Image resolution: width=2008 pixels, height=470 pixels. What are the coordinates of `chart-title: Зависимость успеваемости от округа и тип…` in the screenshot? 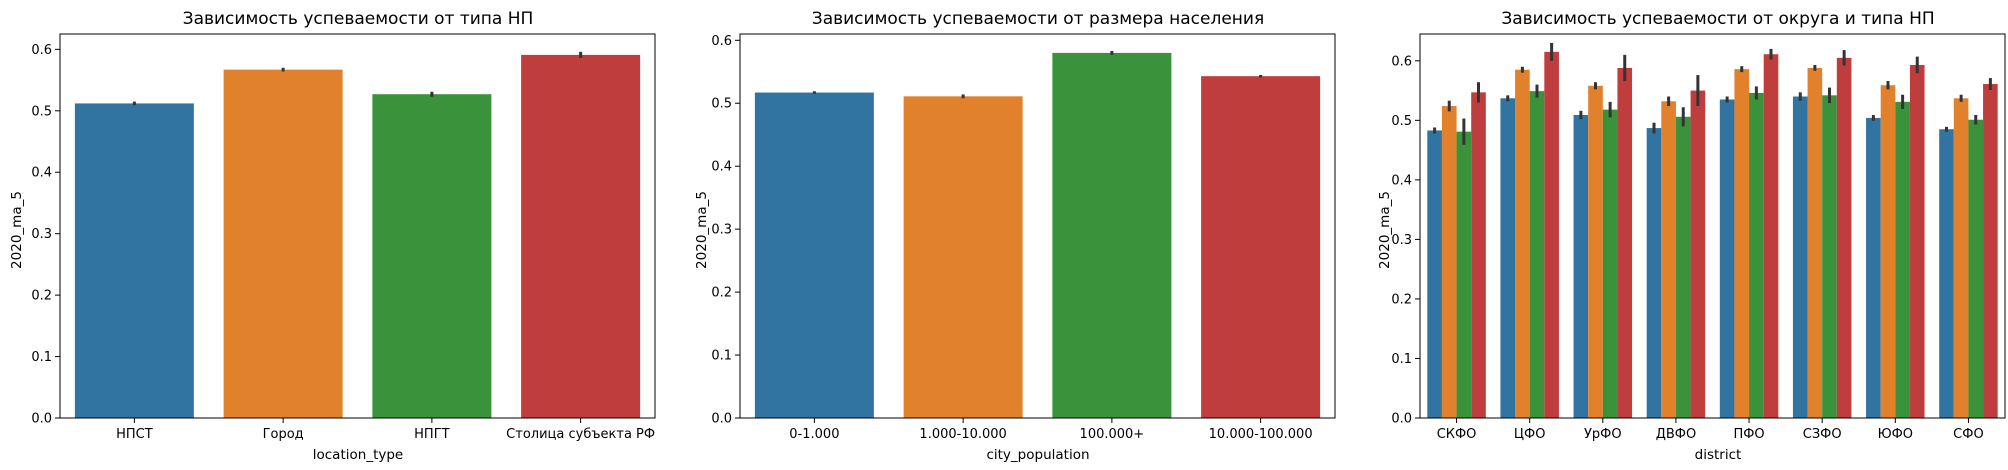 It's located at (1717, 19).